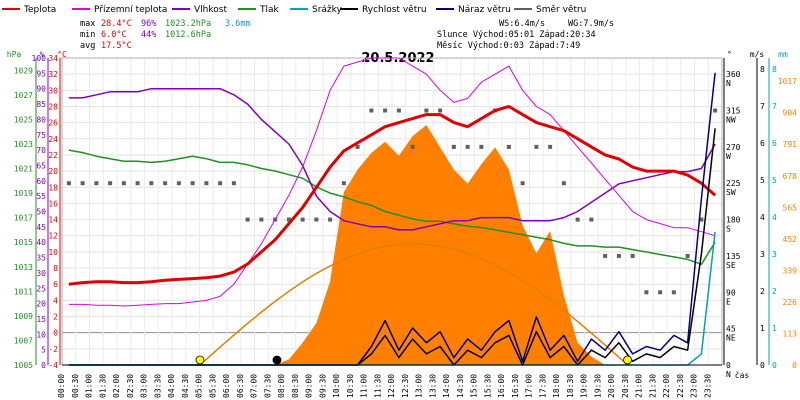 This screenshot has width=800, height=400. What do you see at coordinates (728, 374) in the screenshot?
I see `tick-direction: N` at bounding box center [728, 374].